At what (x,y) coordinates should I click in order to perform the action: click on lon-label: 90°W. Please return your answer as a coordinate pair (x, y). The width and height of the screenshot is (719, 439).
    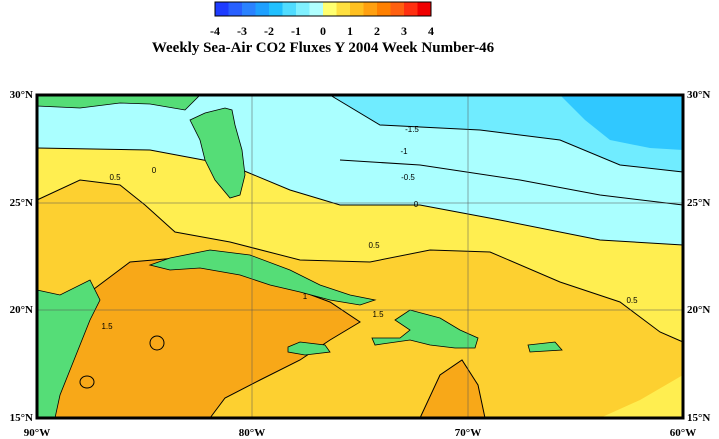
    Looking at the image, I should click on (37, 433).